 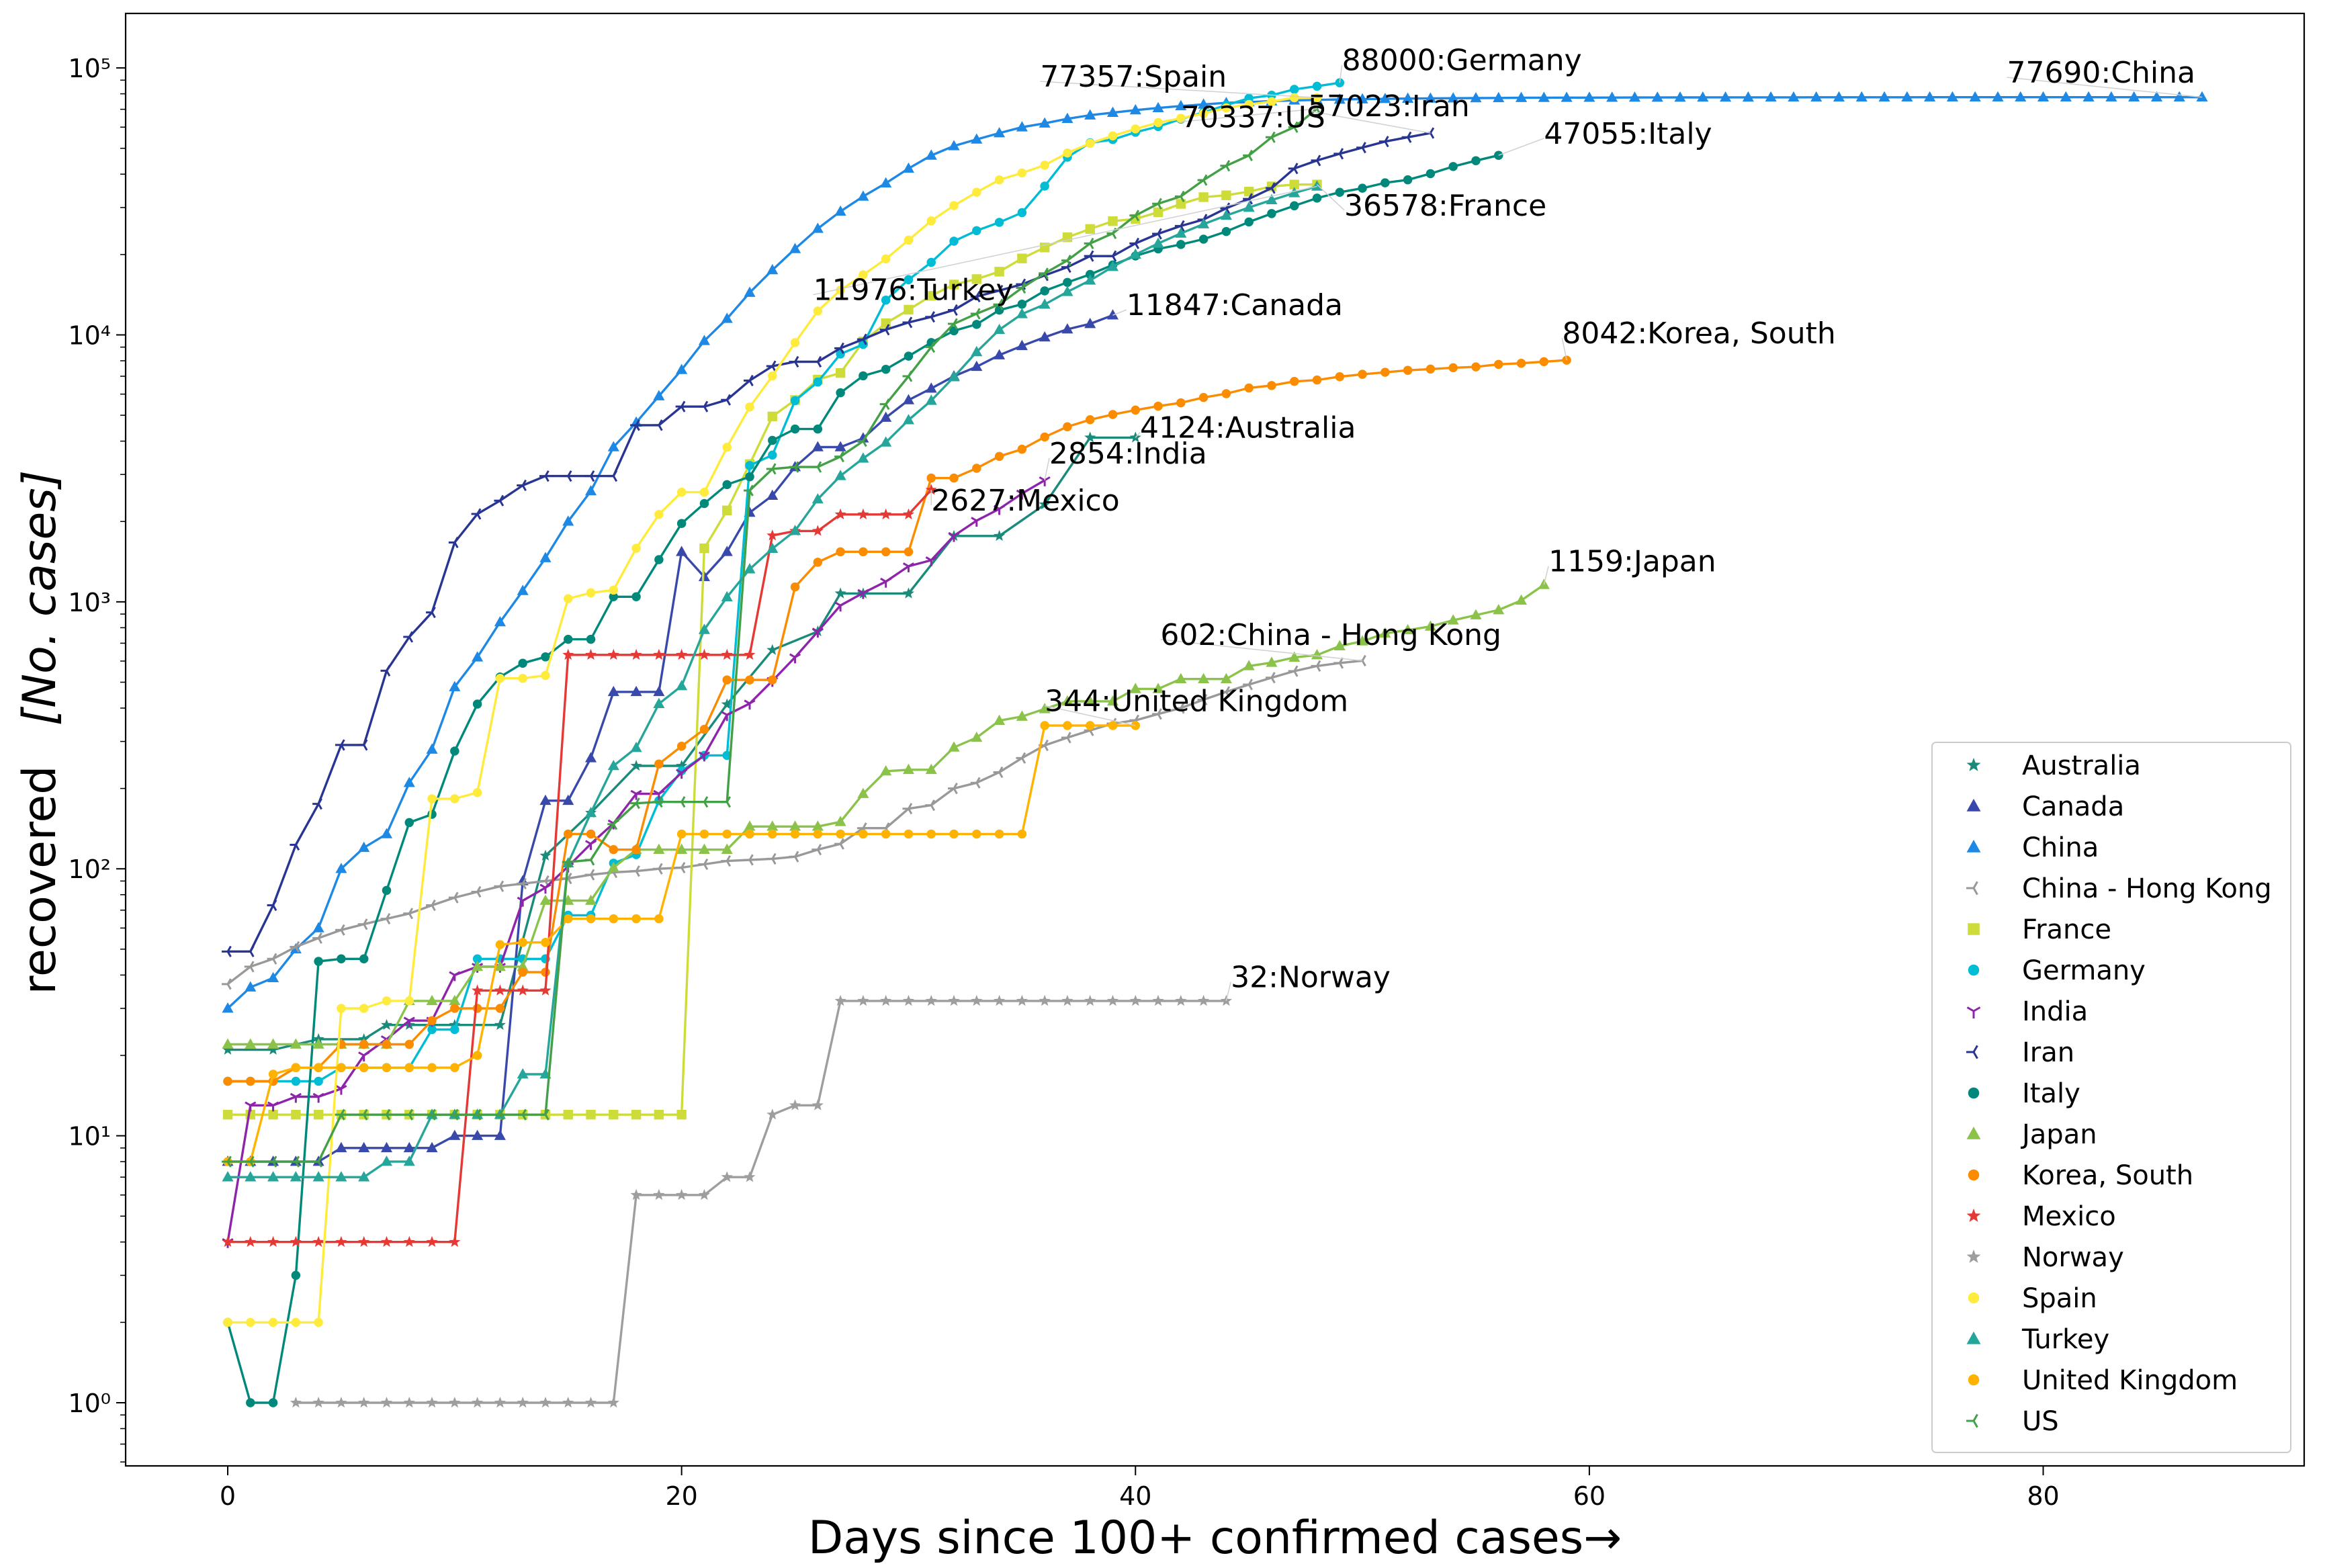 What do you see at coordinates (2084, 970) in the screenshot?
I see `legend-label-germany: Germany` at bounding box center [2084, 970].